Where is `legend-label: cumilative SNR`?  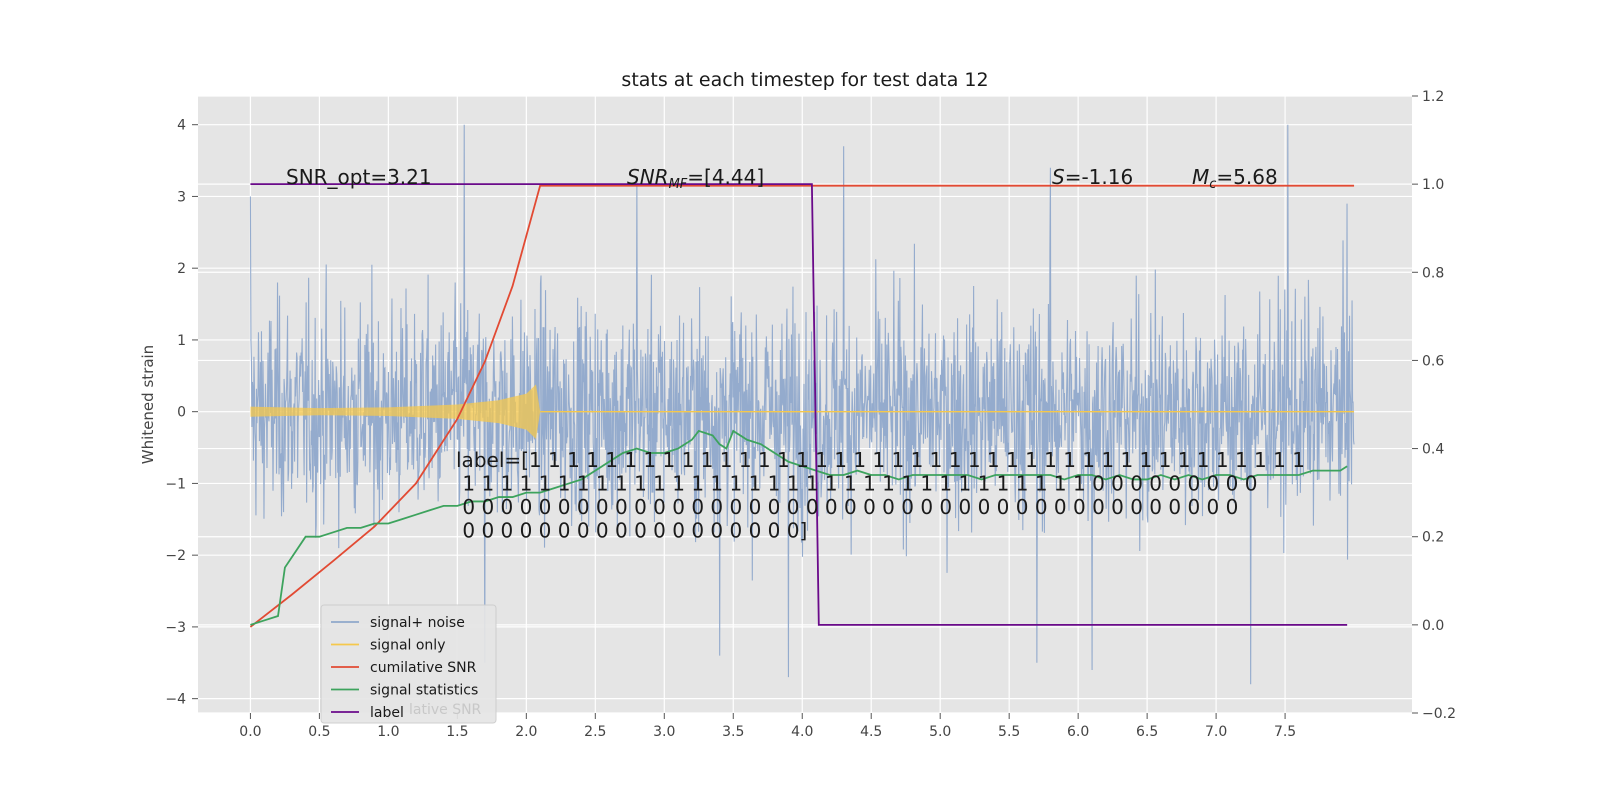 legend-label: cumilative SNR is located at coordinates (423, 668).